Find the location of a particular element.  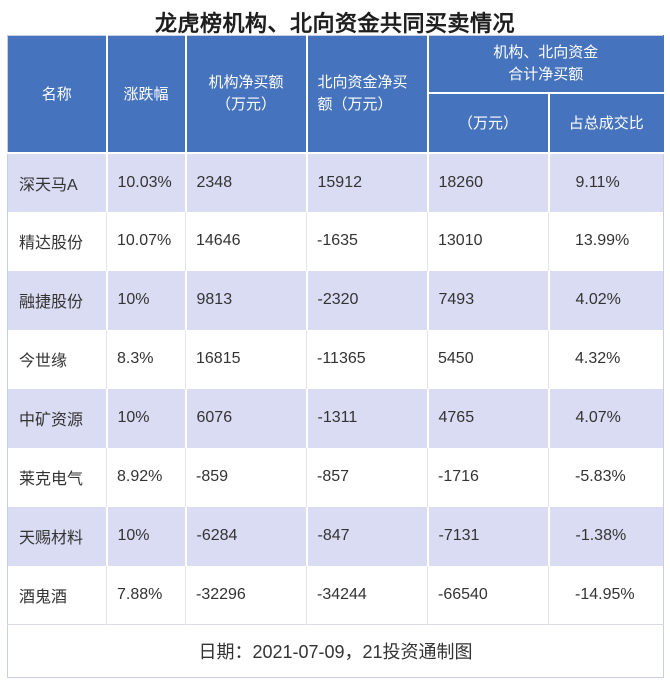

footer-row: 日期：2021-07-09，21投资通制图 is located at coordinates (335, 651).